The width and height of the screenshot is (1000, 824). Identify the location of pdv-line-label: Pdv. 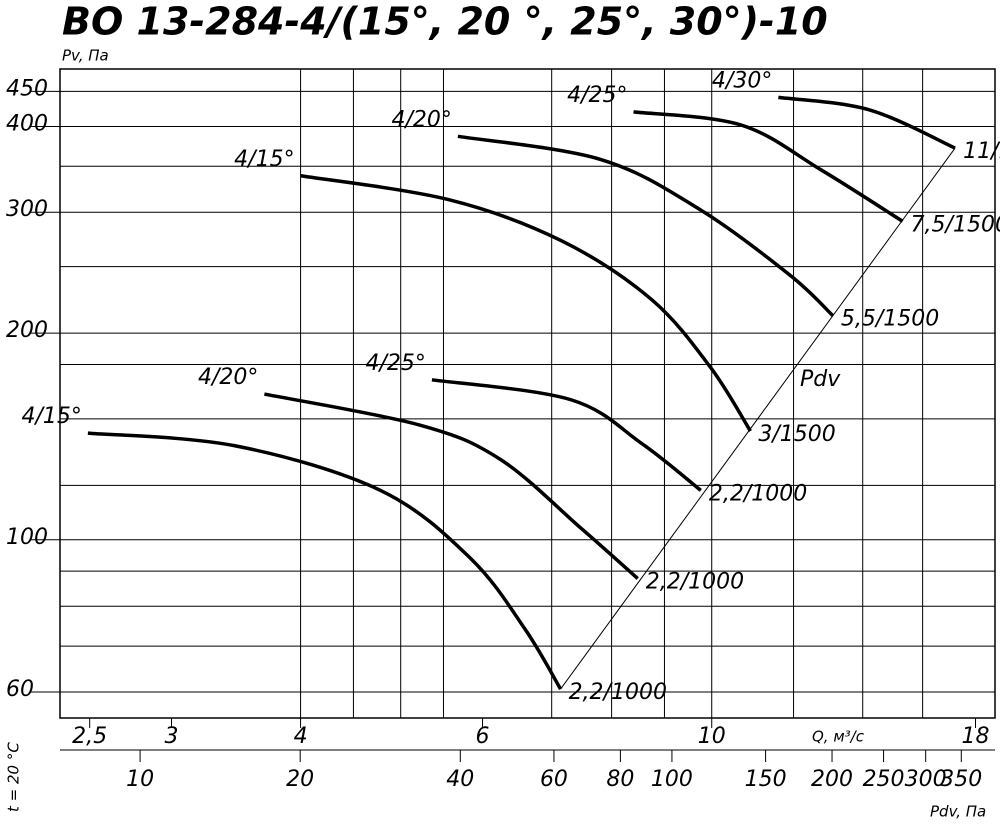
(820, 379).